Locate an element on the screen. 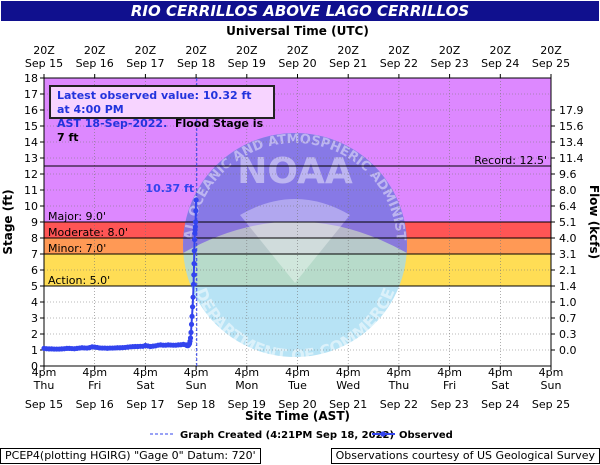  x-bottom-tick-weekday: Sun is located at coordinates (196, 385).